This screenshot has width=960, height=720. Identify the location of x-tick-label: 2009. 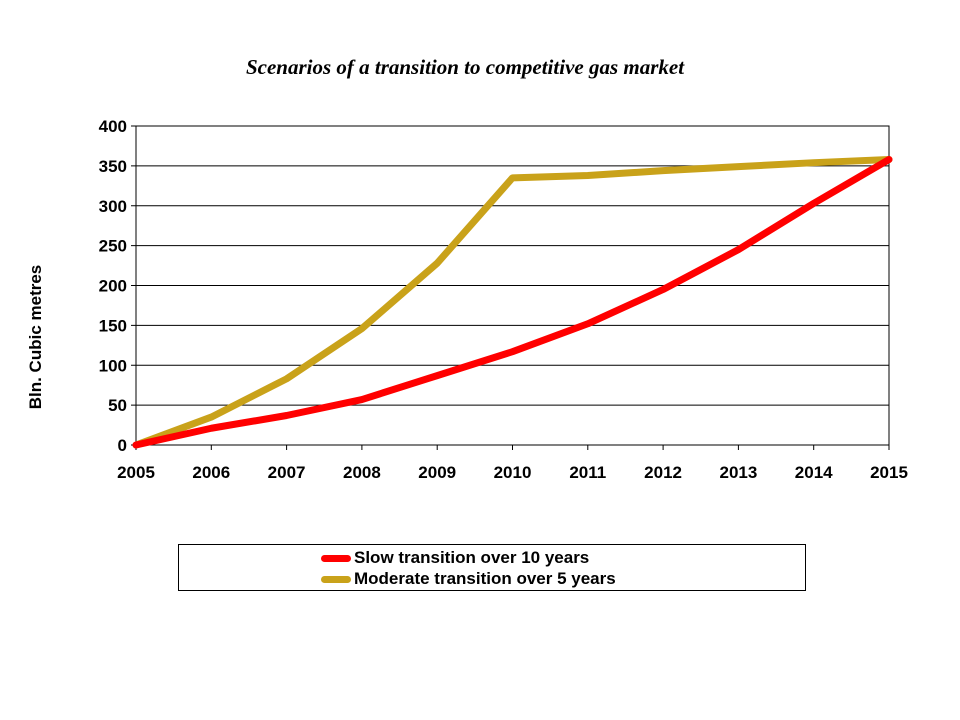
(437, 472).